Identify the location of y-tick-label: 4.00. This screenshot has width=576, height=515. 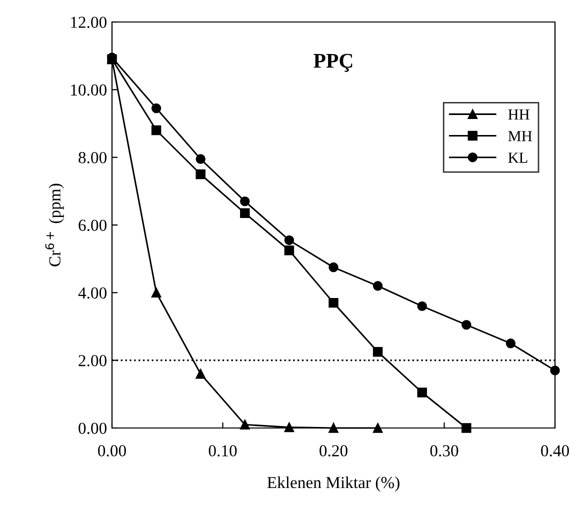
(92, 293).